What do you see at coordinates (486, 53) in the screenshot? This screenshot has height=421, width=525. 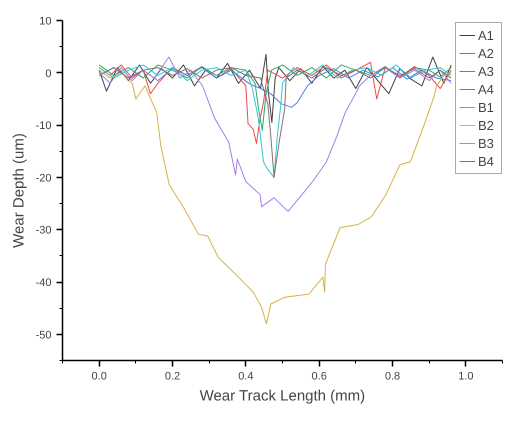 I see `legend-label: A2` at bounding box center [486, 53].